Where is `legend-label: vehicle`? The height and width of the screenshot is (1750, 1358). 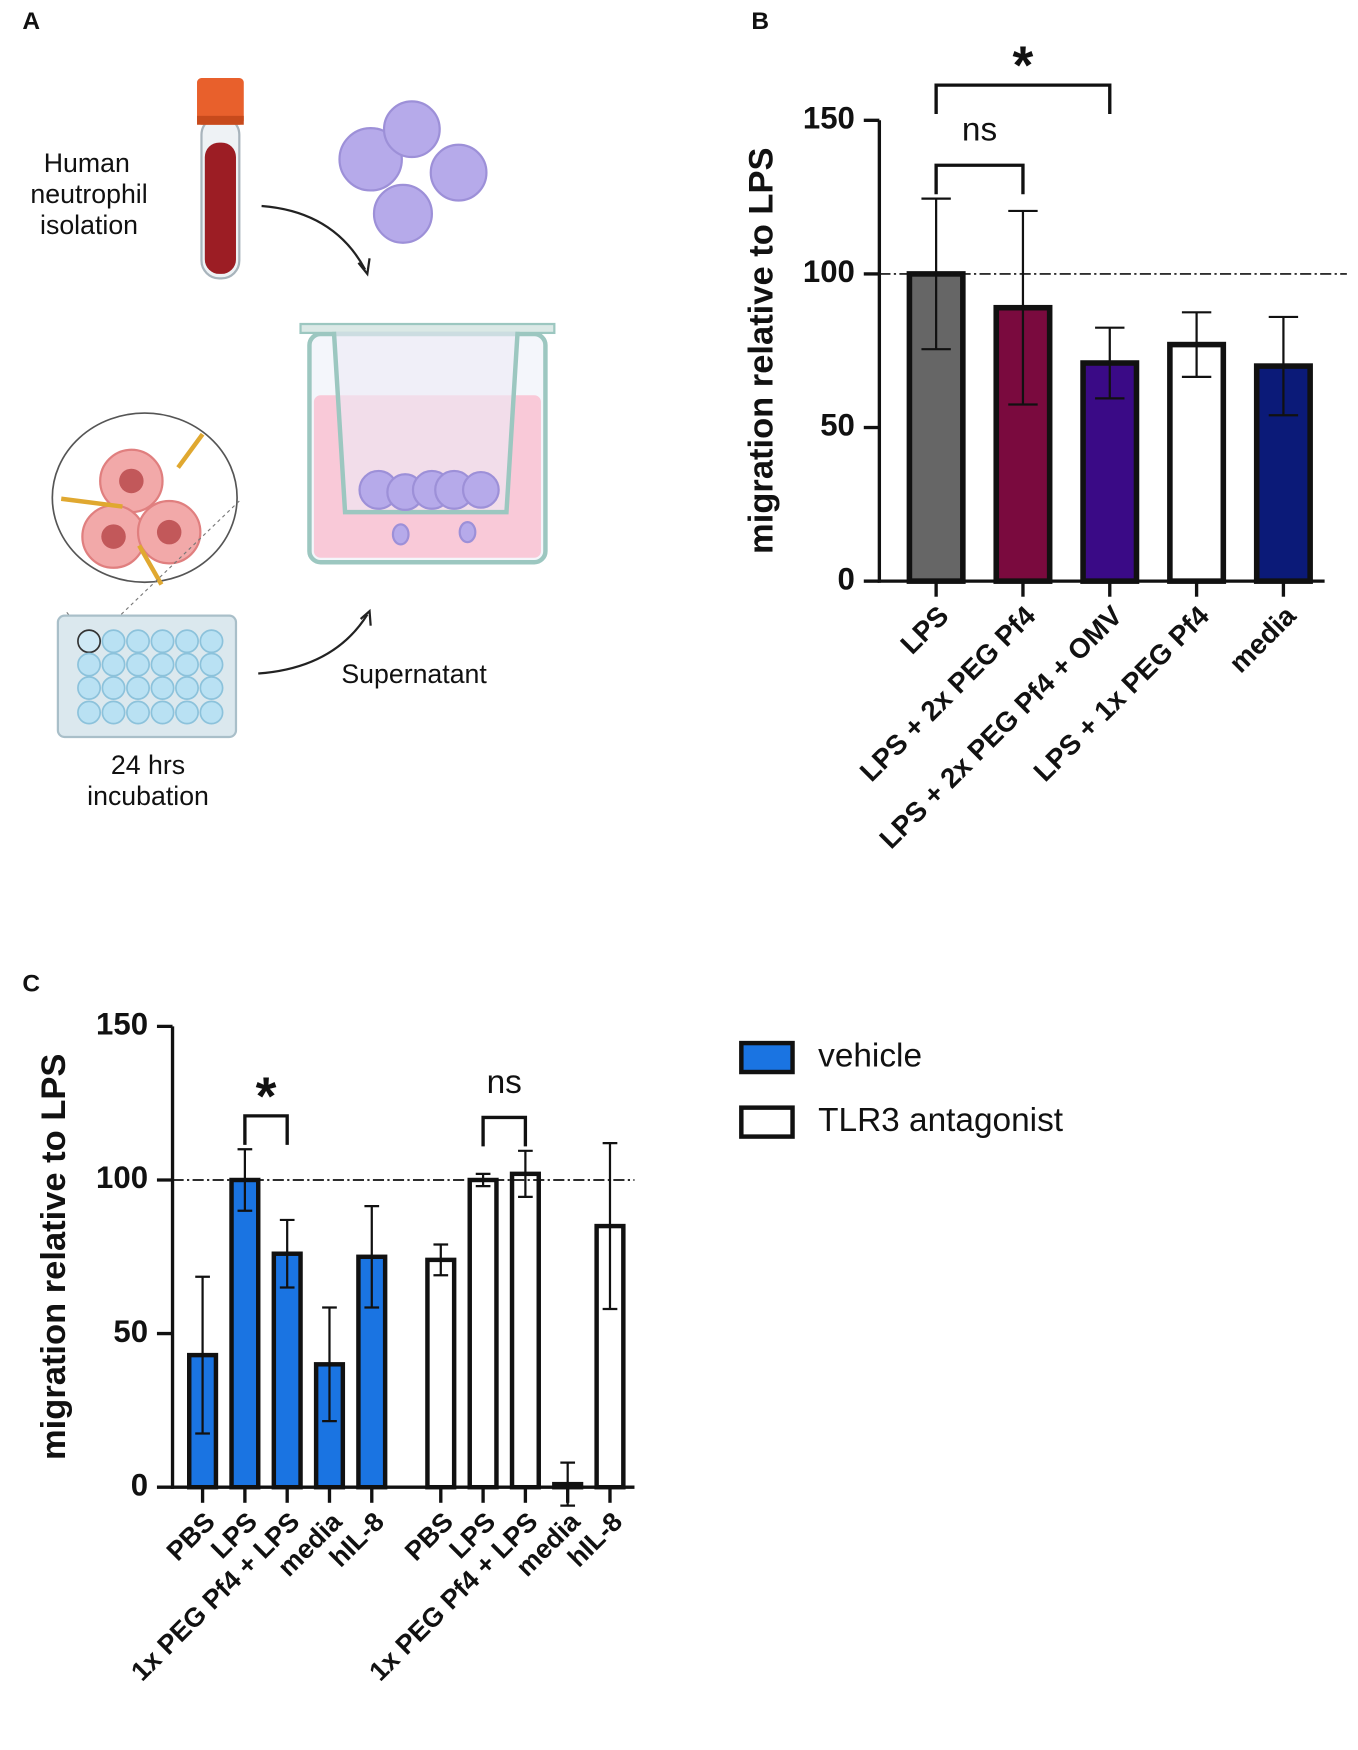 legend-label: vehicle is located at coordinates (870, 1055).